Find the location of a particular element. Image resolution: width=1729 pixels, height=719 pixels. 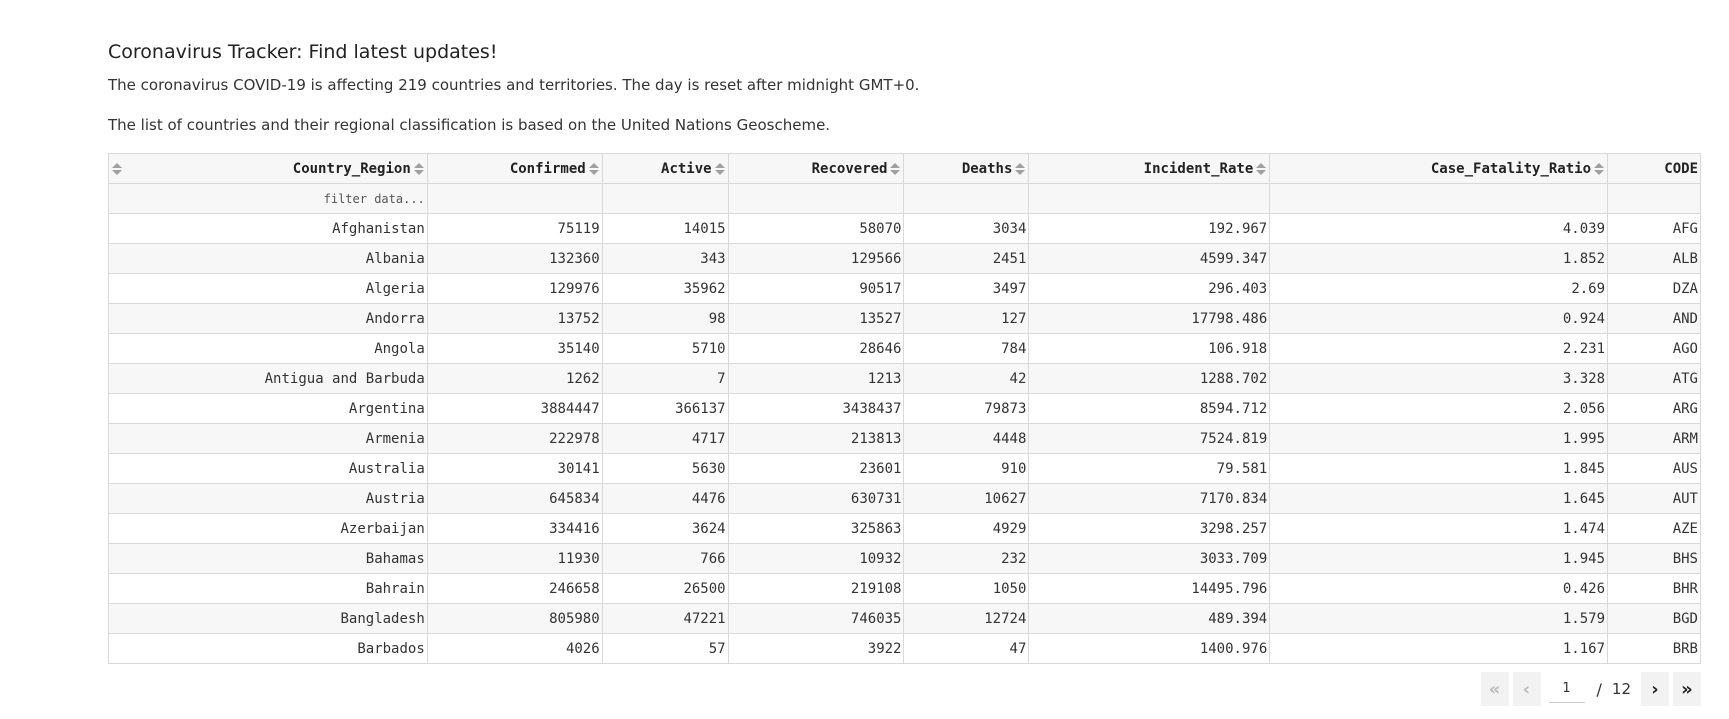

cell-country-region: Antigua and Barbuda is located at coordinates (268, 378).